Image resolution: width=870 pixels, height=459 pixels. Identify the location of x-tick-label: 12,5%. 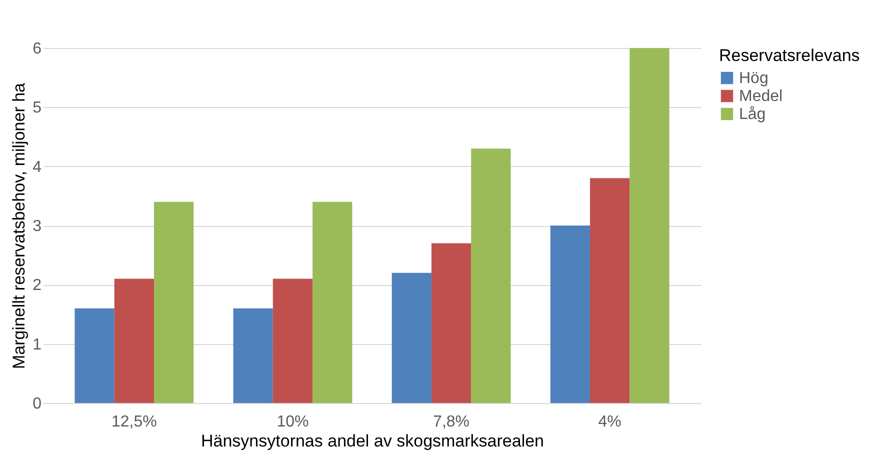
(134, 422).